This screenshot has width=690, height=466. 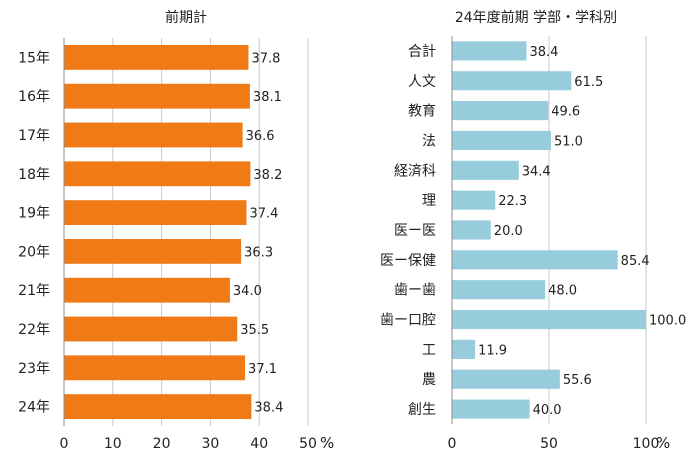 I want to click on chart-title: 前期計, so click(x=186, y=17).